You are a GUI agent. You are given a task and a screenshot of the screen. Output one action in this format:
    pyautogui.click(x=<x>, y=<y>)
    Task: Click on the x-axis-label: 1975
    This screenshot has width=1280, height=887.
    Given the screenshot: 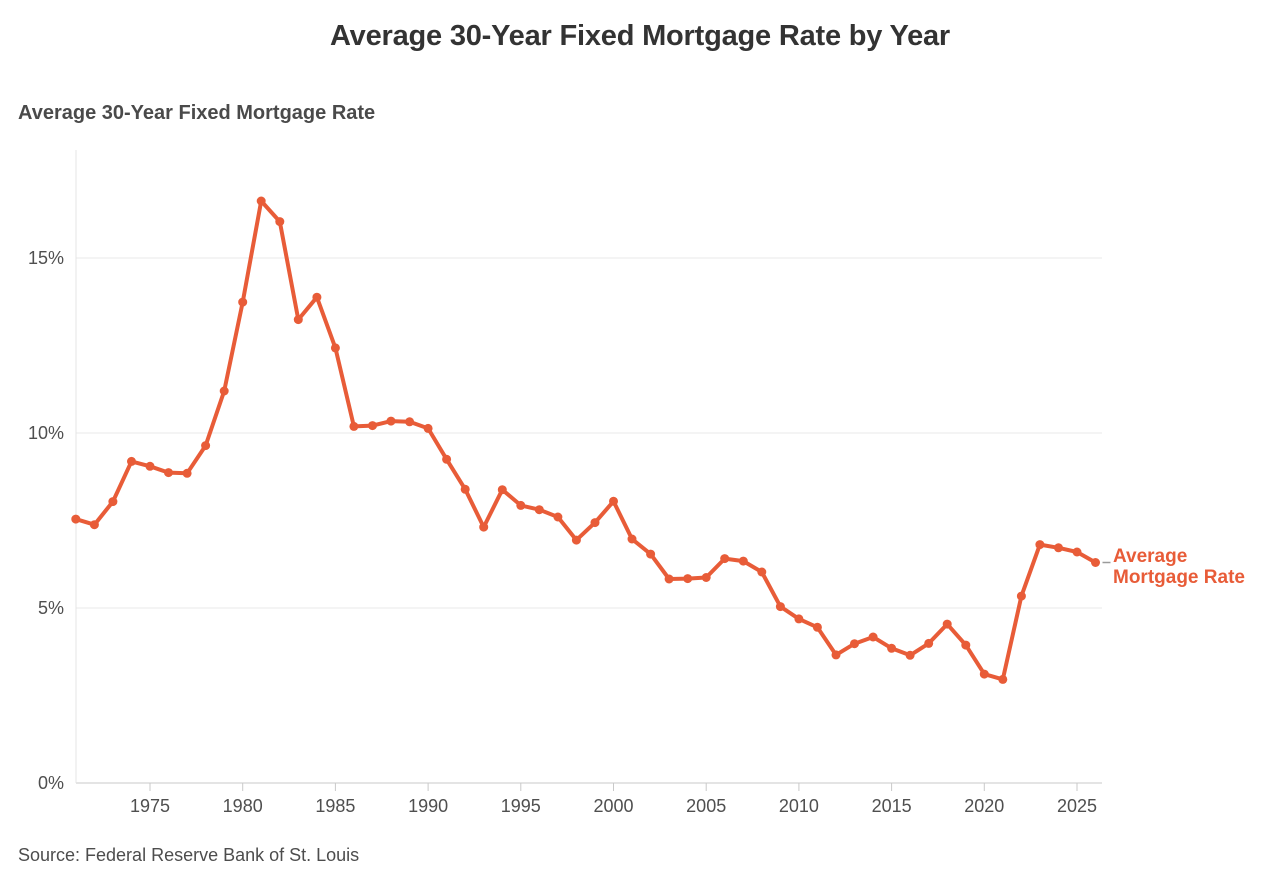 What is the action you would take?
    pyautogui.click(x=150, y=806)
    